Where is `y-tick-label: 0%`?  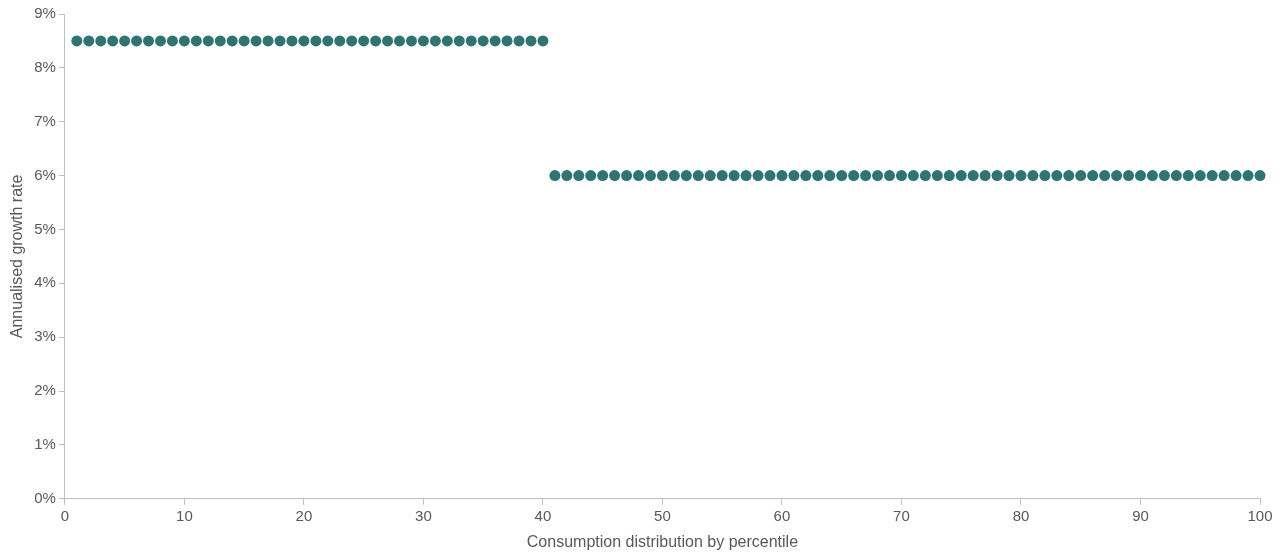 y-tick-label: 0% is located at coordinates (45, 497).